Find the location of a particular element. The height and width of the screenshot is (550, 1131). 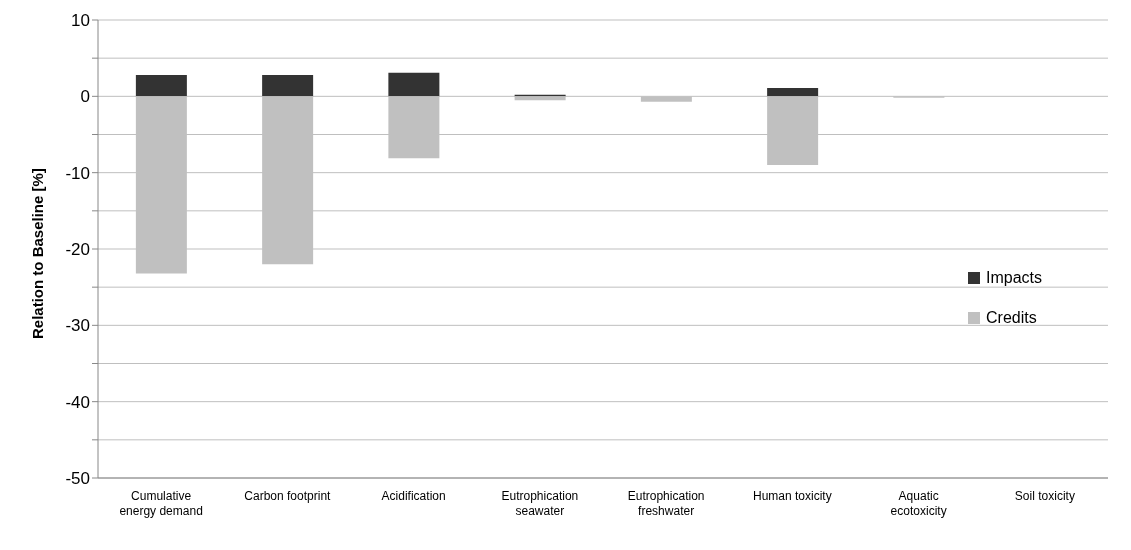

x-tick-label: Eutrophication freshwater is located at coordinates (666, 503).